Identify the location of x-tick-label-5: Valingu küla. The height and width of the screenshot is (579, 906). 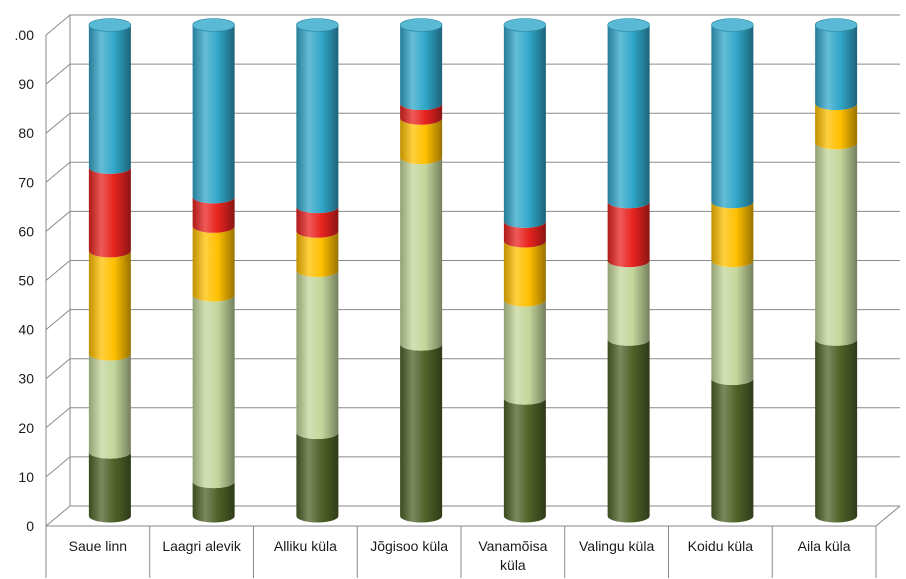
(616, 546).